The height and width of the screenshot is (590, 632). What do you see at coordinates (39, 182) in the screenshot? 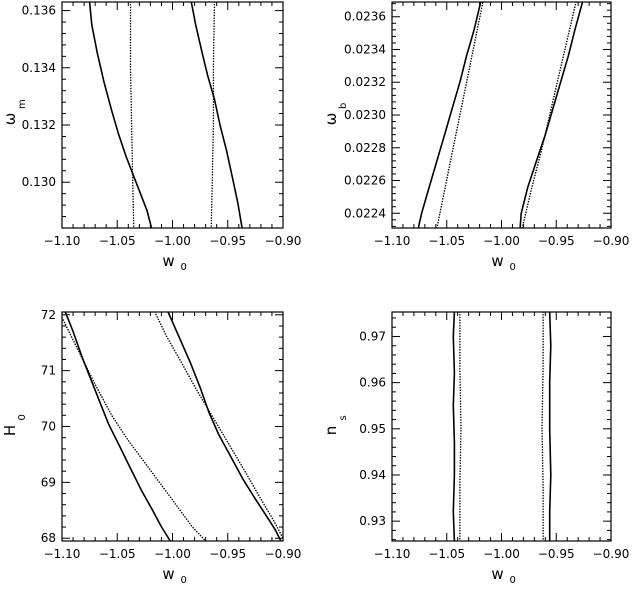
I see `y-tick-label: 0.130` at bounding box center [39, 182].